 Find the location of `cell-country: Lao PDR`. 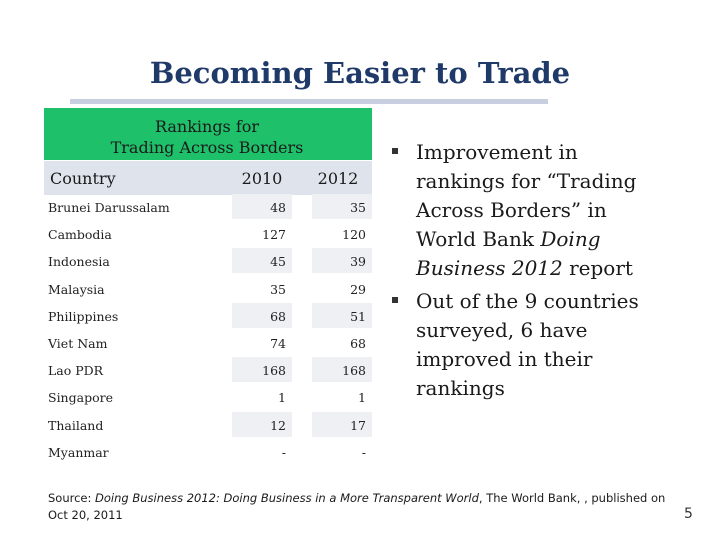

cell-country: Lao PDR is located at coordinates (76, 371).